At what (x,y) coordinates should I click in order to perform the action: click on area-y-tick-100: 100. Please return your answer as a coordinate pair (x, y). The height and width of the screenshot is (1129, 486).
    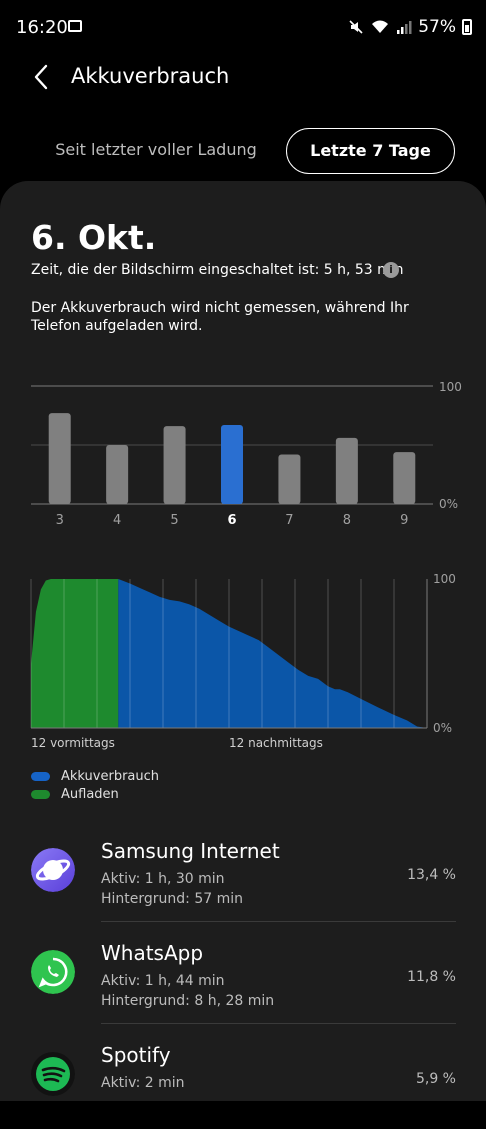
    Looking at the image, I should click on (444, 579).